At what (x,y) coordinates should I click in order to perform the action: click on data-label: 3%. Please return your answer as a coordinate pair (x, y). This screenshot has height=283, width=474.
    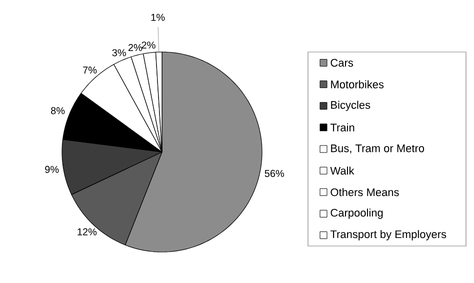
    Looking at the image, I should click on (119, 52).